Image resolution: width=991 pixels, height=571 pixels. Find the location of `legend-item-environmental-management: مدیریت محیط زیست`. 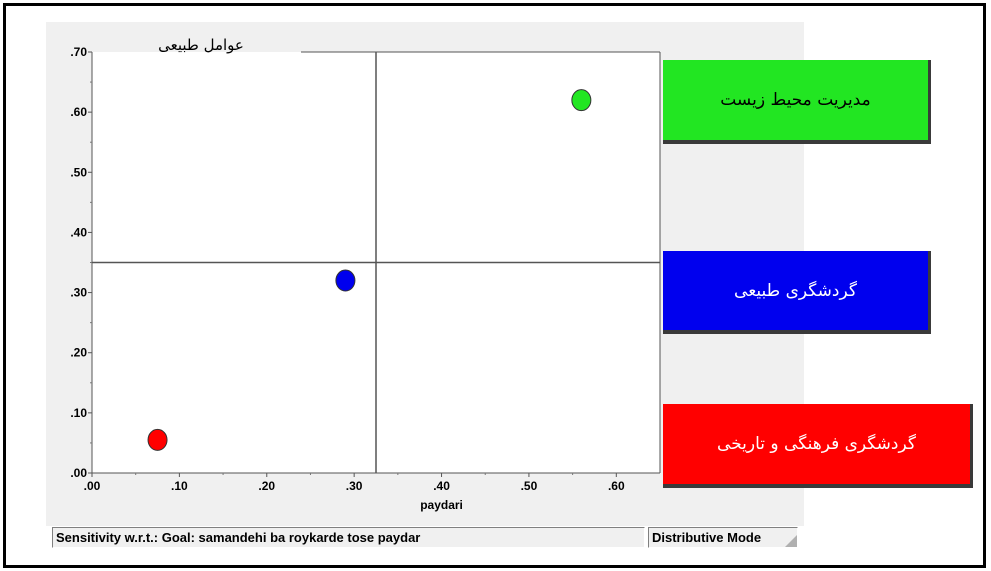

legend-item-environmental-management: مدیریت محیط زیست is located at coordinates (797, 102).